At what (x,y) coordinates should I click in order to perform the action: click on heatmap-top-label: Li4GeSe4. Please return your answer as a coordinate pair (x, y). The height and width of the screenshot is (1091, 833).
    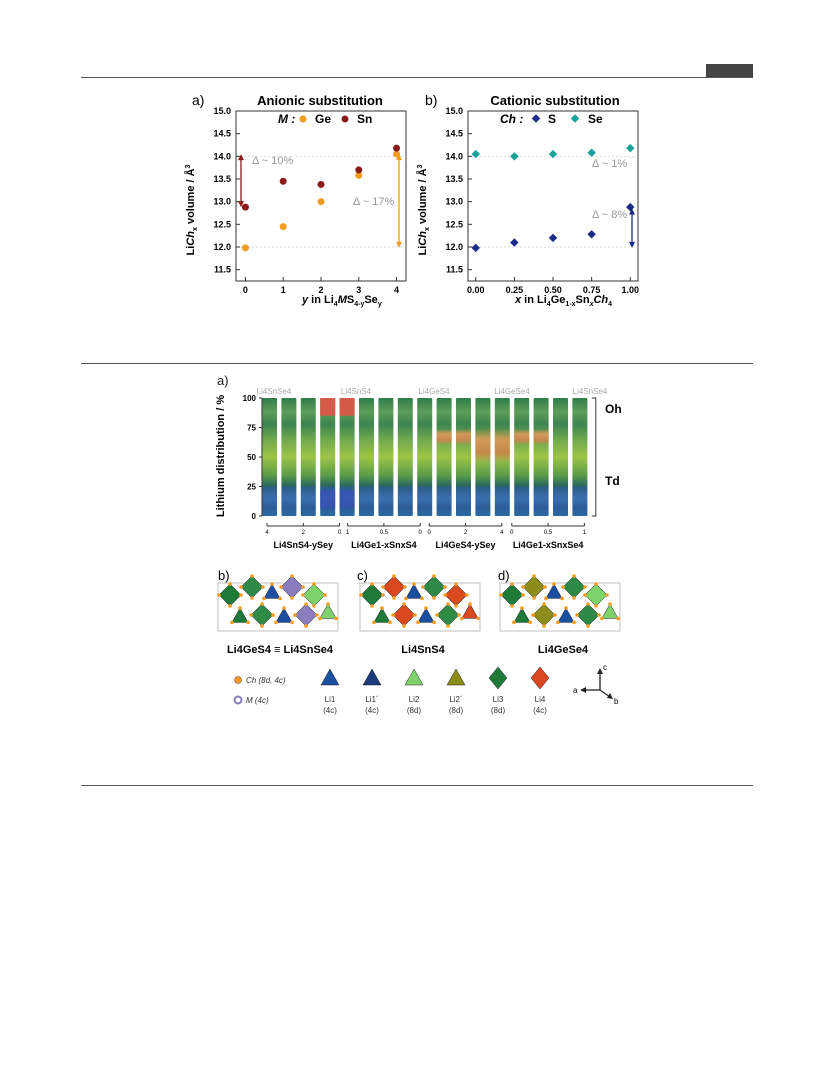
    Looking at the image, I should click on (512, 391).